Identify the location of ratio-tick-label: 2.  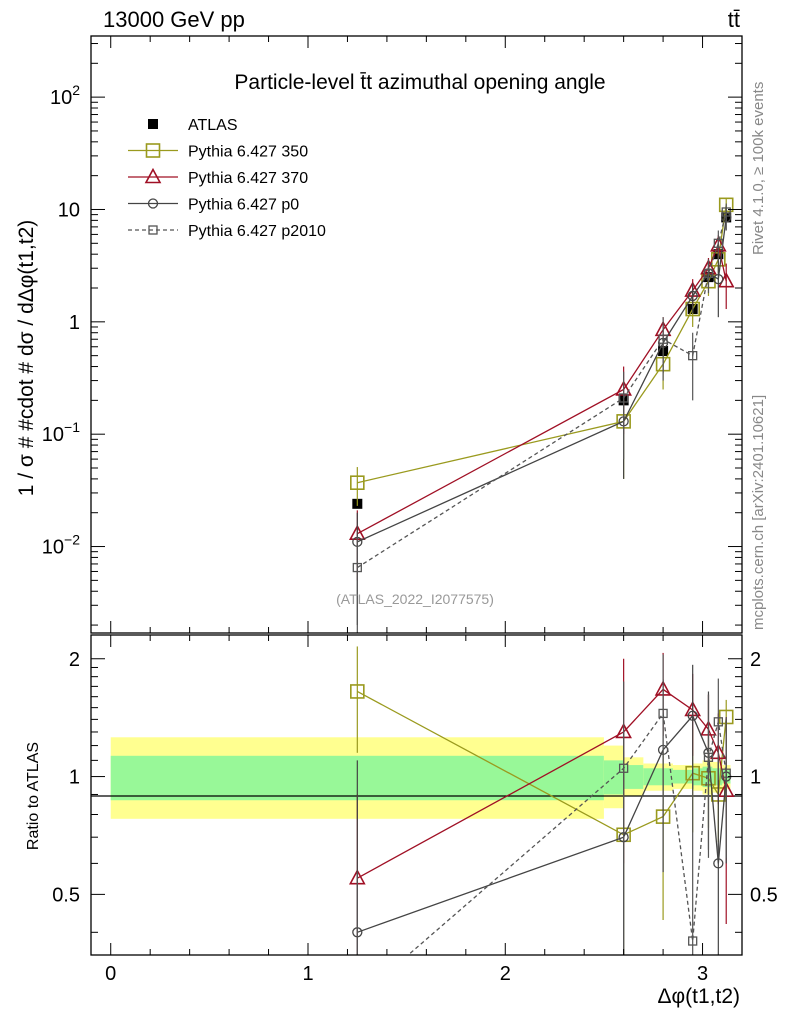
(74, 660).